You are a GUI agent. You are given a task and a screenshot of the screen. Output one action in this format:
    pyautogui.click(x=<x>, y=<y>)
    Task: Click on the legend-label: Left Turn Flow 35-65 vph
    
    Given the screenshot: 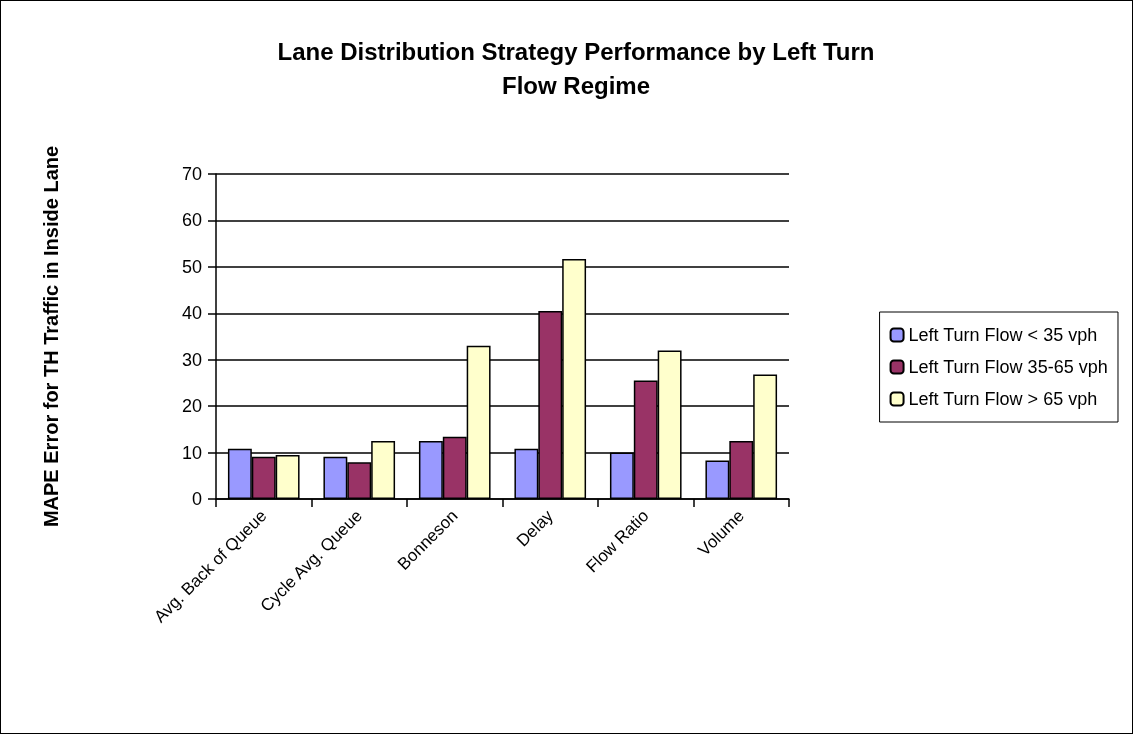 What is the action you would take?
    pyautogui.click(x=1008, y=367)
    